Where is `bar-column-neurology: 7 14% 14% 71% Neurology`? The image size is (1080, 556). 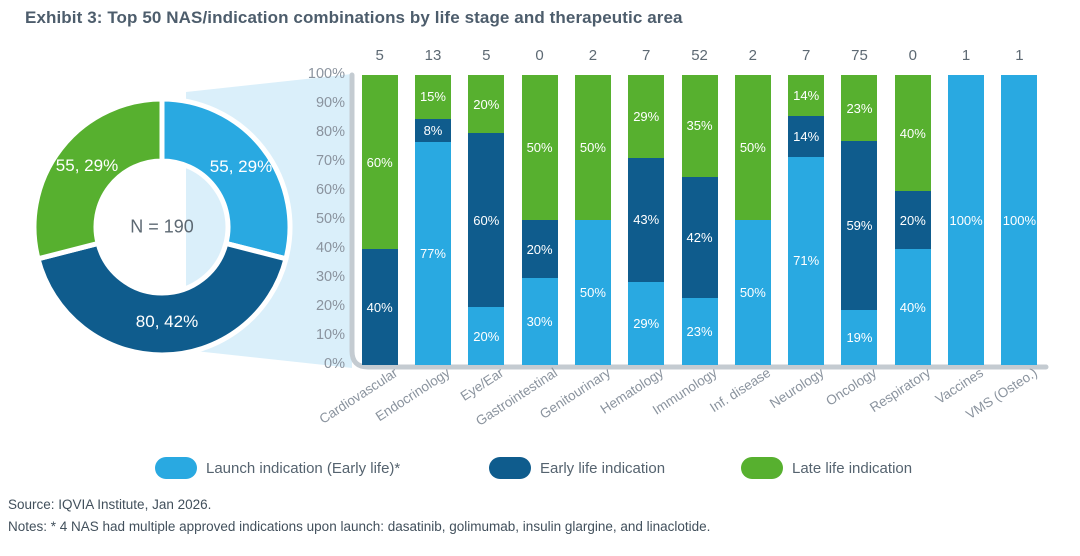
bar-column-neurology: 7 14% 14% 71% Neurology is located at coordinates (800, 246).